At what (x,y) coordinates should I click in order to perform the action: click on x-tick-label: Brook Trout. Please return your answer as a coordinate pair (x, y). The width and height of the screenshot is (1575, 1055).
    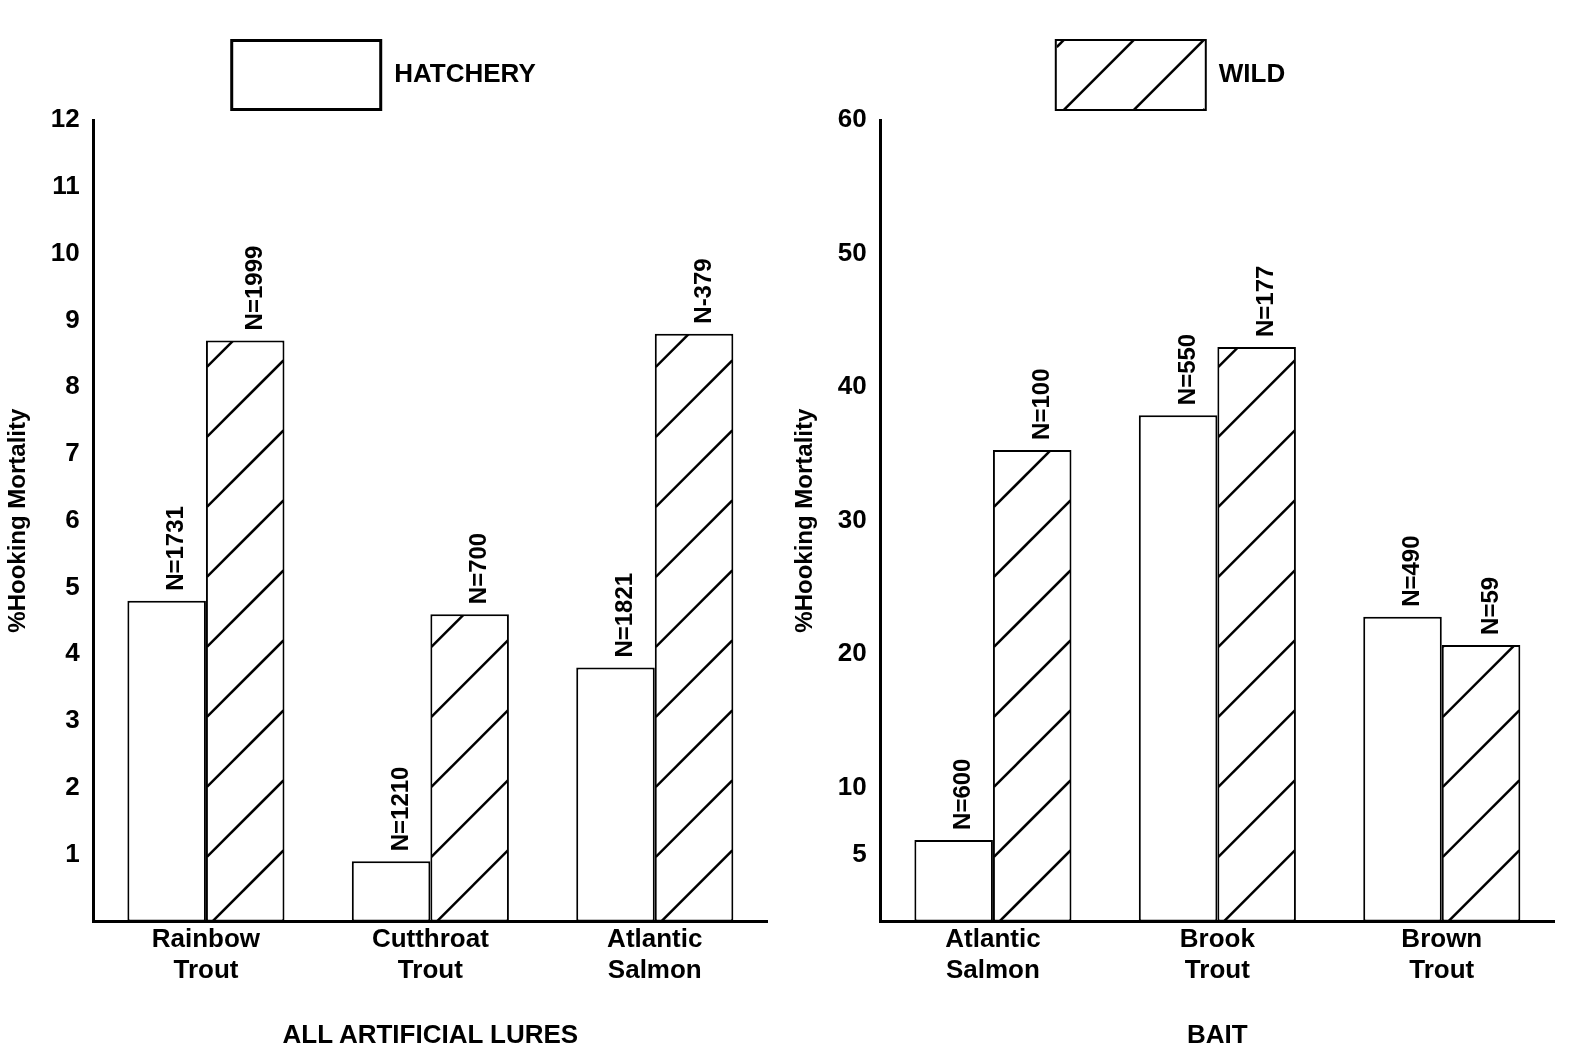
    Looking at the image, I should click on (1217, 954).